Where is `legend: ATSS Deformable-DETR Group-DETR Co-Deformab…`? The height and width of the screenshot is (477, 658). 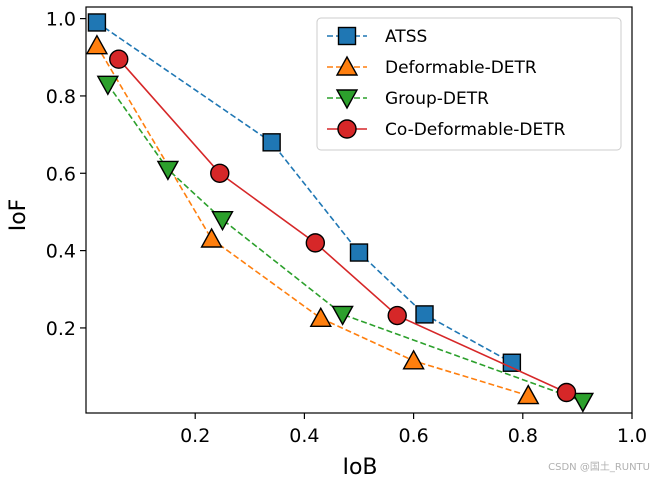 legend: ATSS Deformable-DETR Group-DETR Co-Deformab… is located at coordinates (469, 84).